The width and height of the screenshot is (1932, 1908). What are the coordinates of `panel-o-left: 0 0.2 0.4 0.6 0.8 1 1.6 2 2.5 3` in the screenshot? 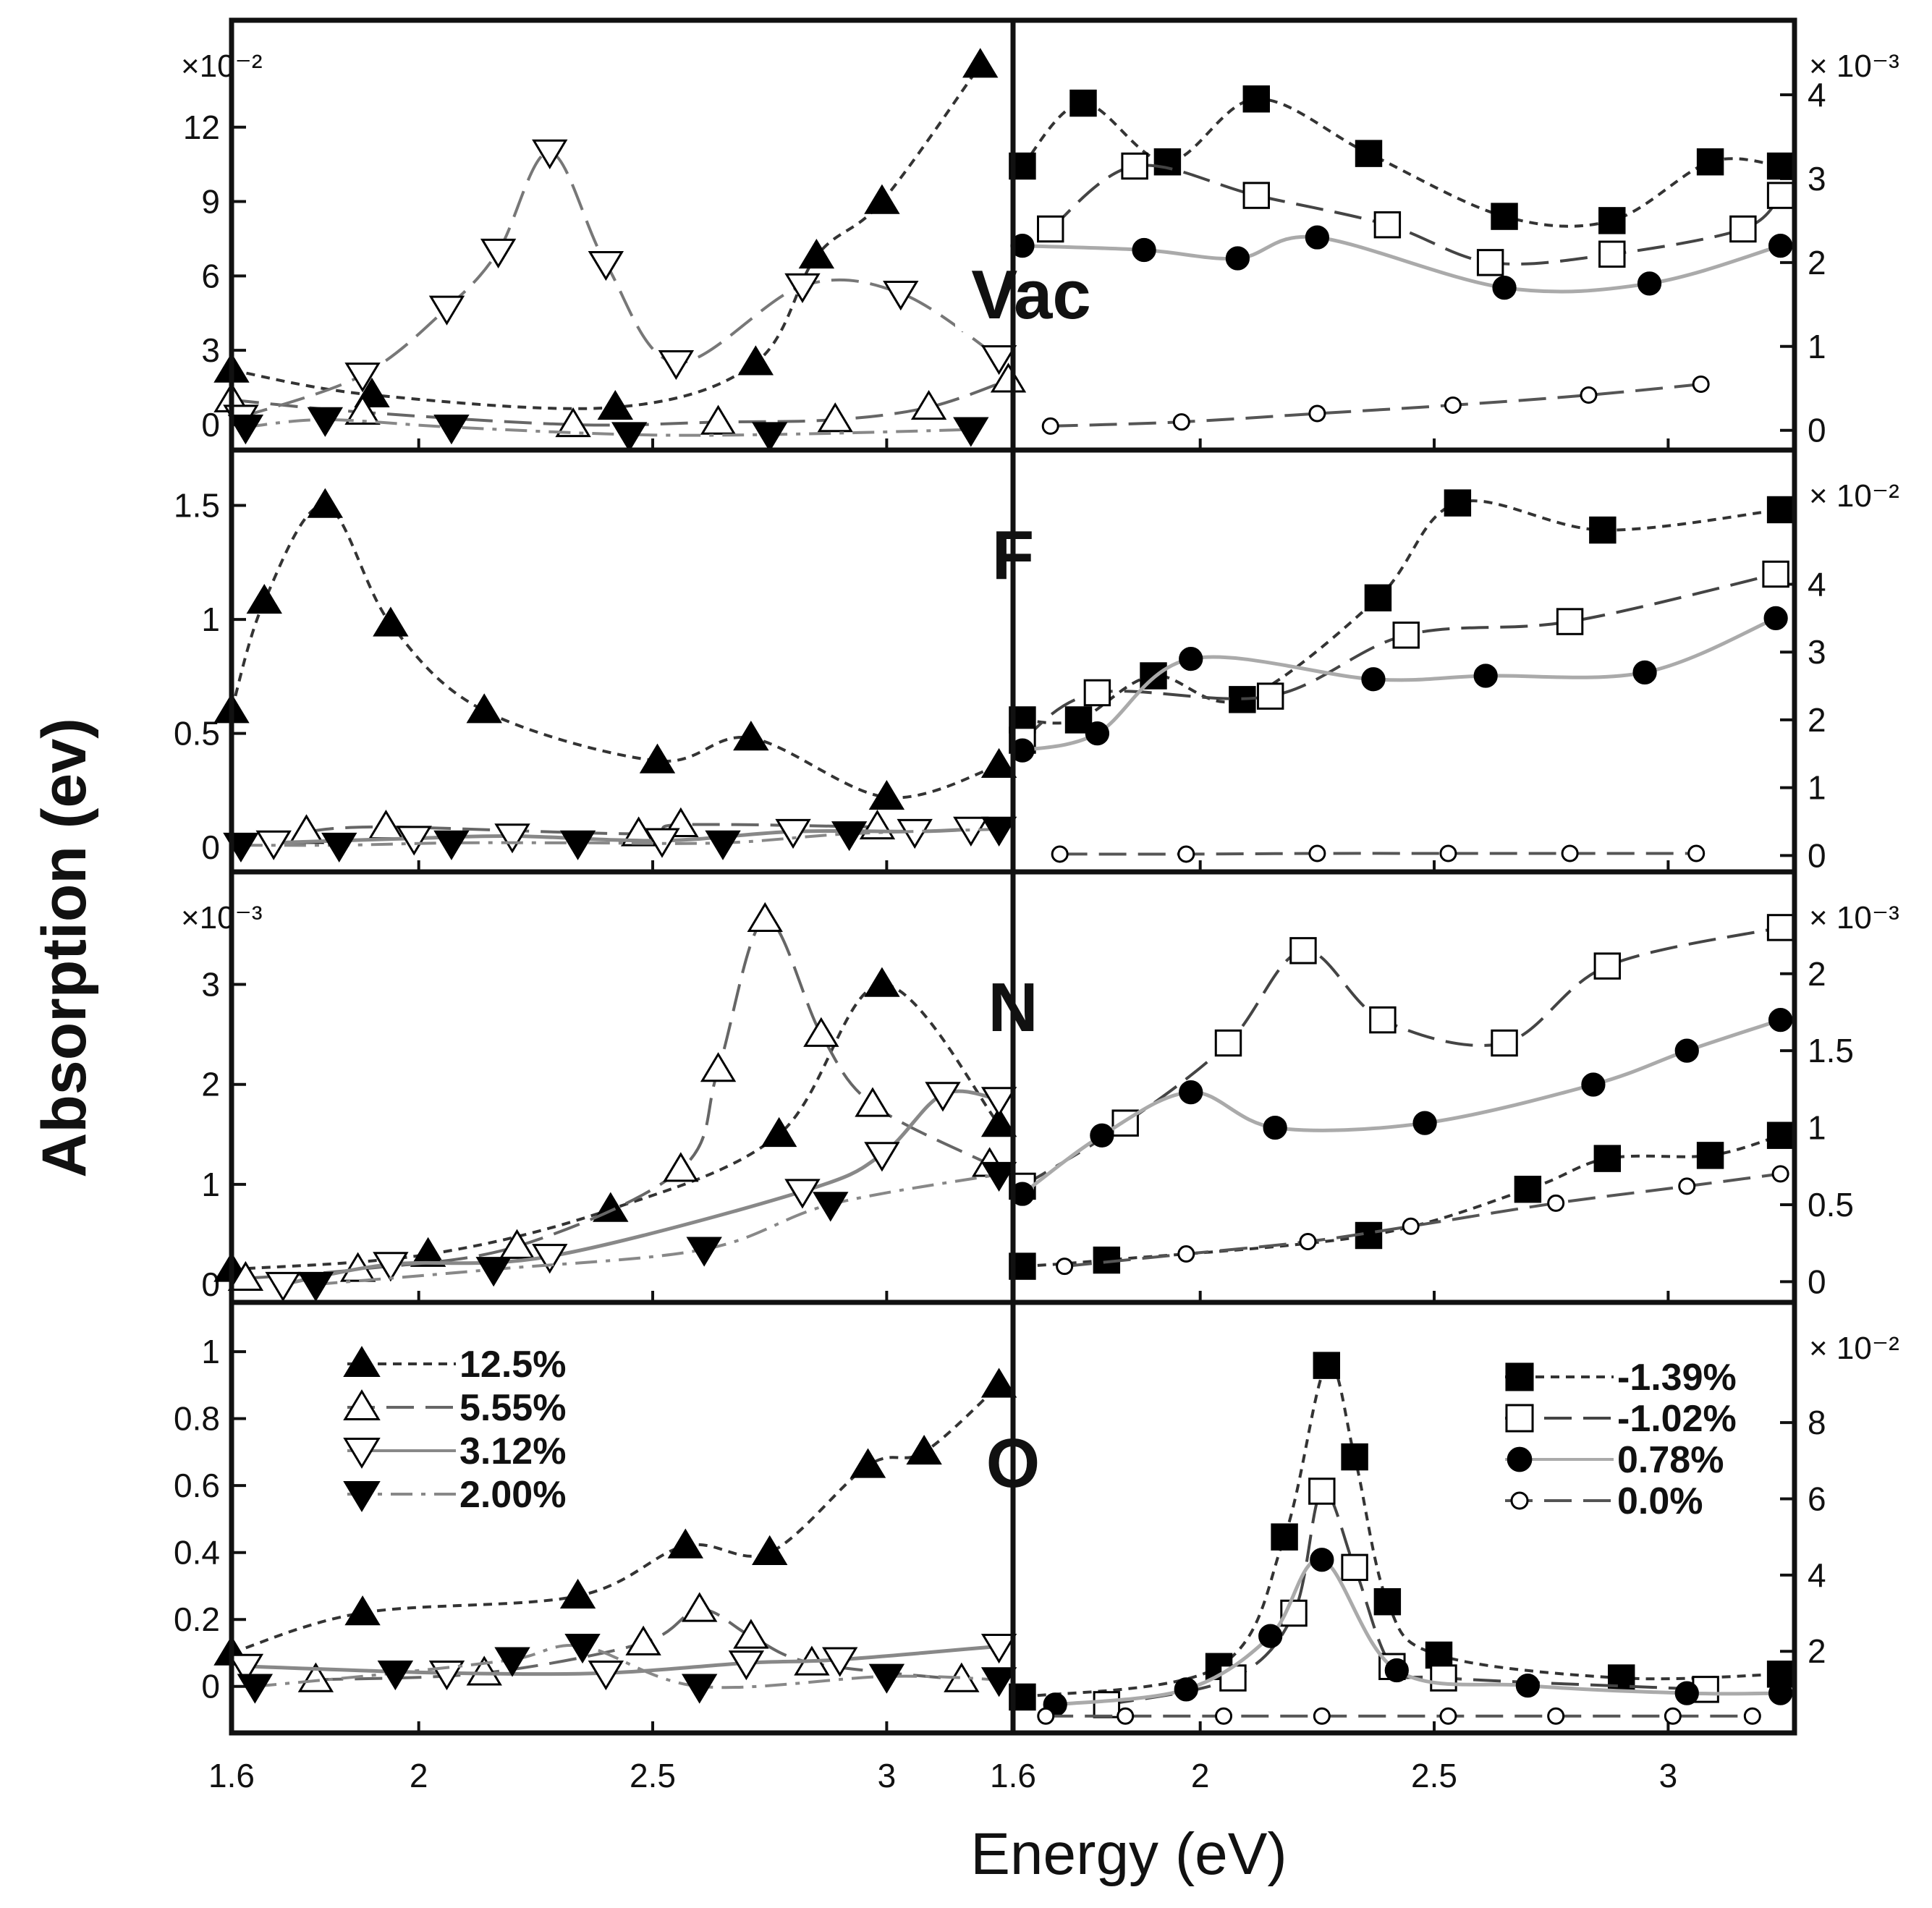 It's located at (595, 1563).